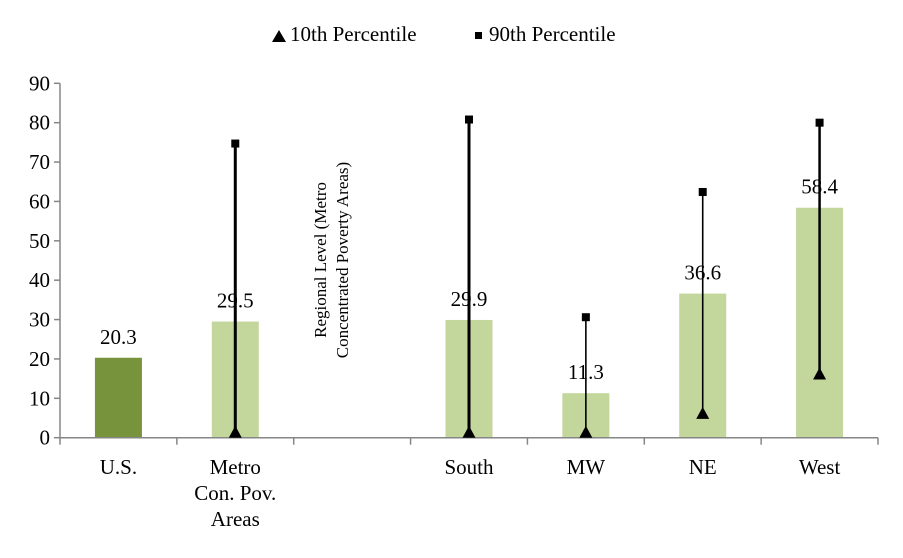  Describe the element at coordinates (39, 123) in the screenshot. I see `y-tick-label: 80` at that location.